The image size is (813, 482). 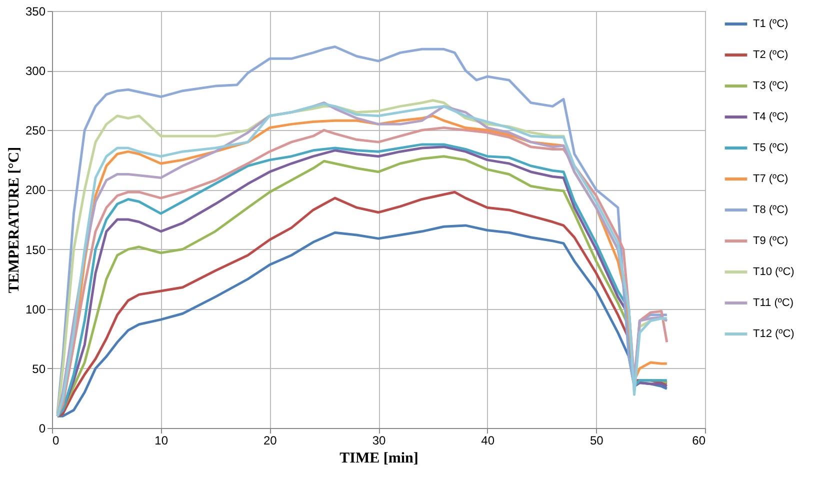 I want to click on x-tick-label: 60, so click(x=699, y=441).